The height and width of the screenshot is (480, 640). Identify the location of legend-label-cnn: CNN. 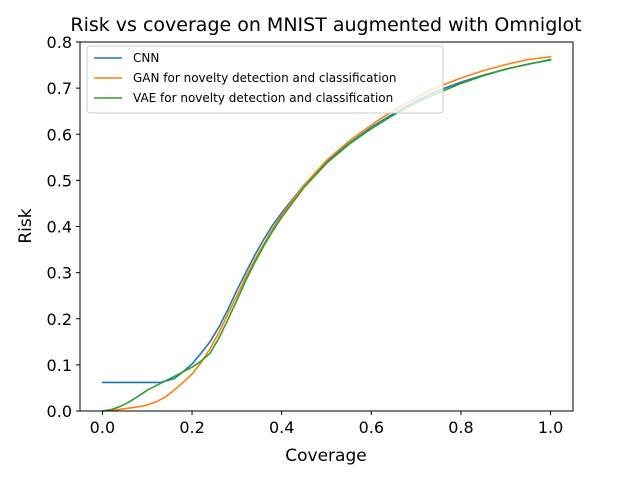
(146, 58).